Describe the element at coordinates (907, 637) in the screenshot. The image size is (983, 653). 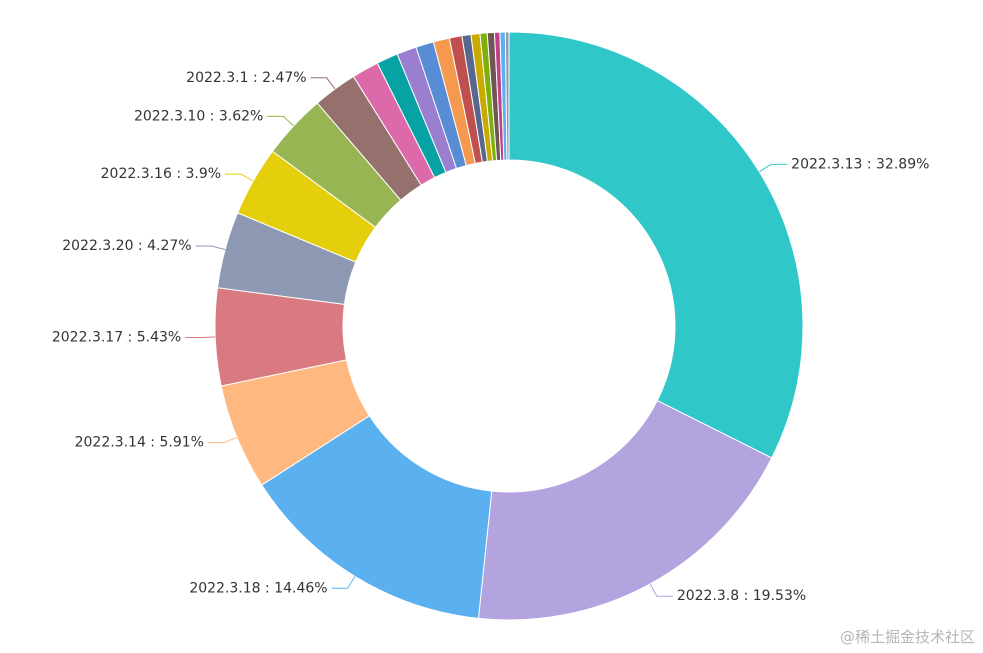
I see `watermark: @稀土掘金技术社区` at that location.